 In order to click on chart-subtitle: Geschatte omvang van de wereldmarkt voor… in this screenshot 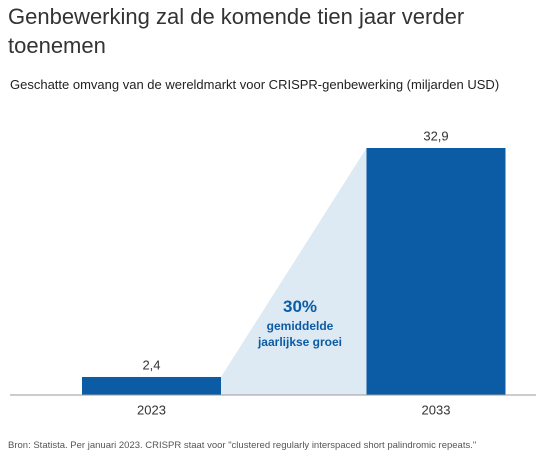, I will do `click(255, 84)`.